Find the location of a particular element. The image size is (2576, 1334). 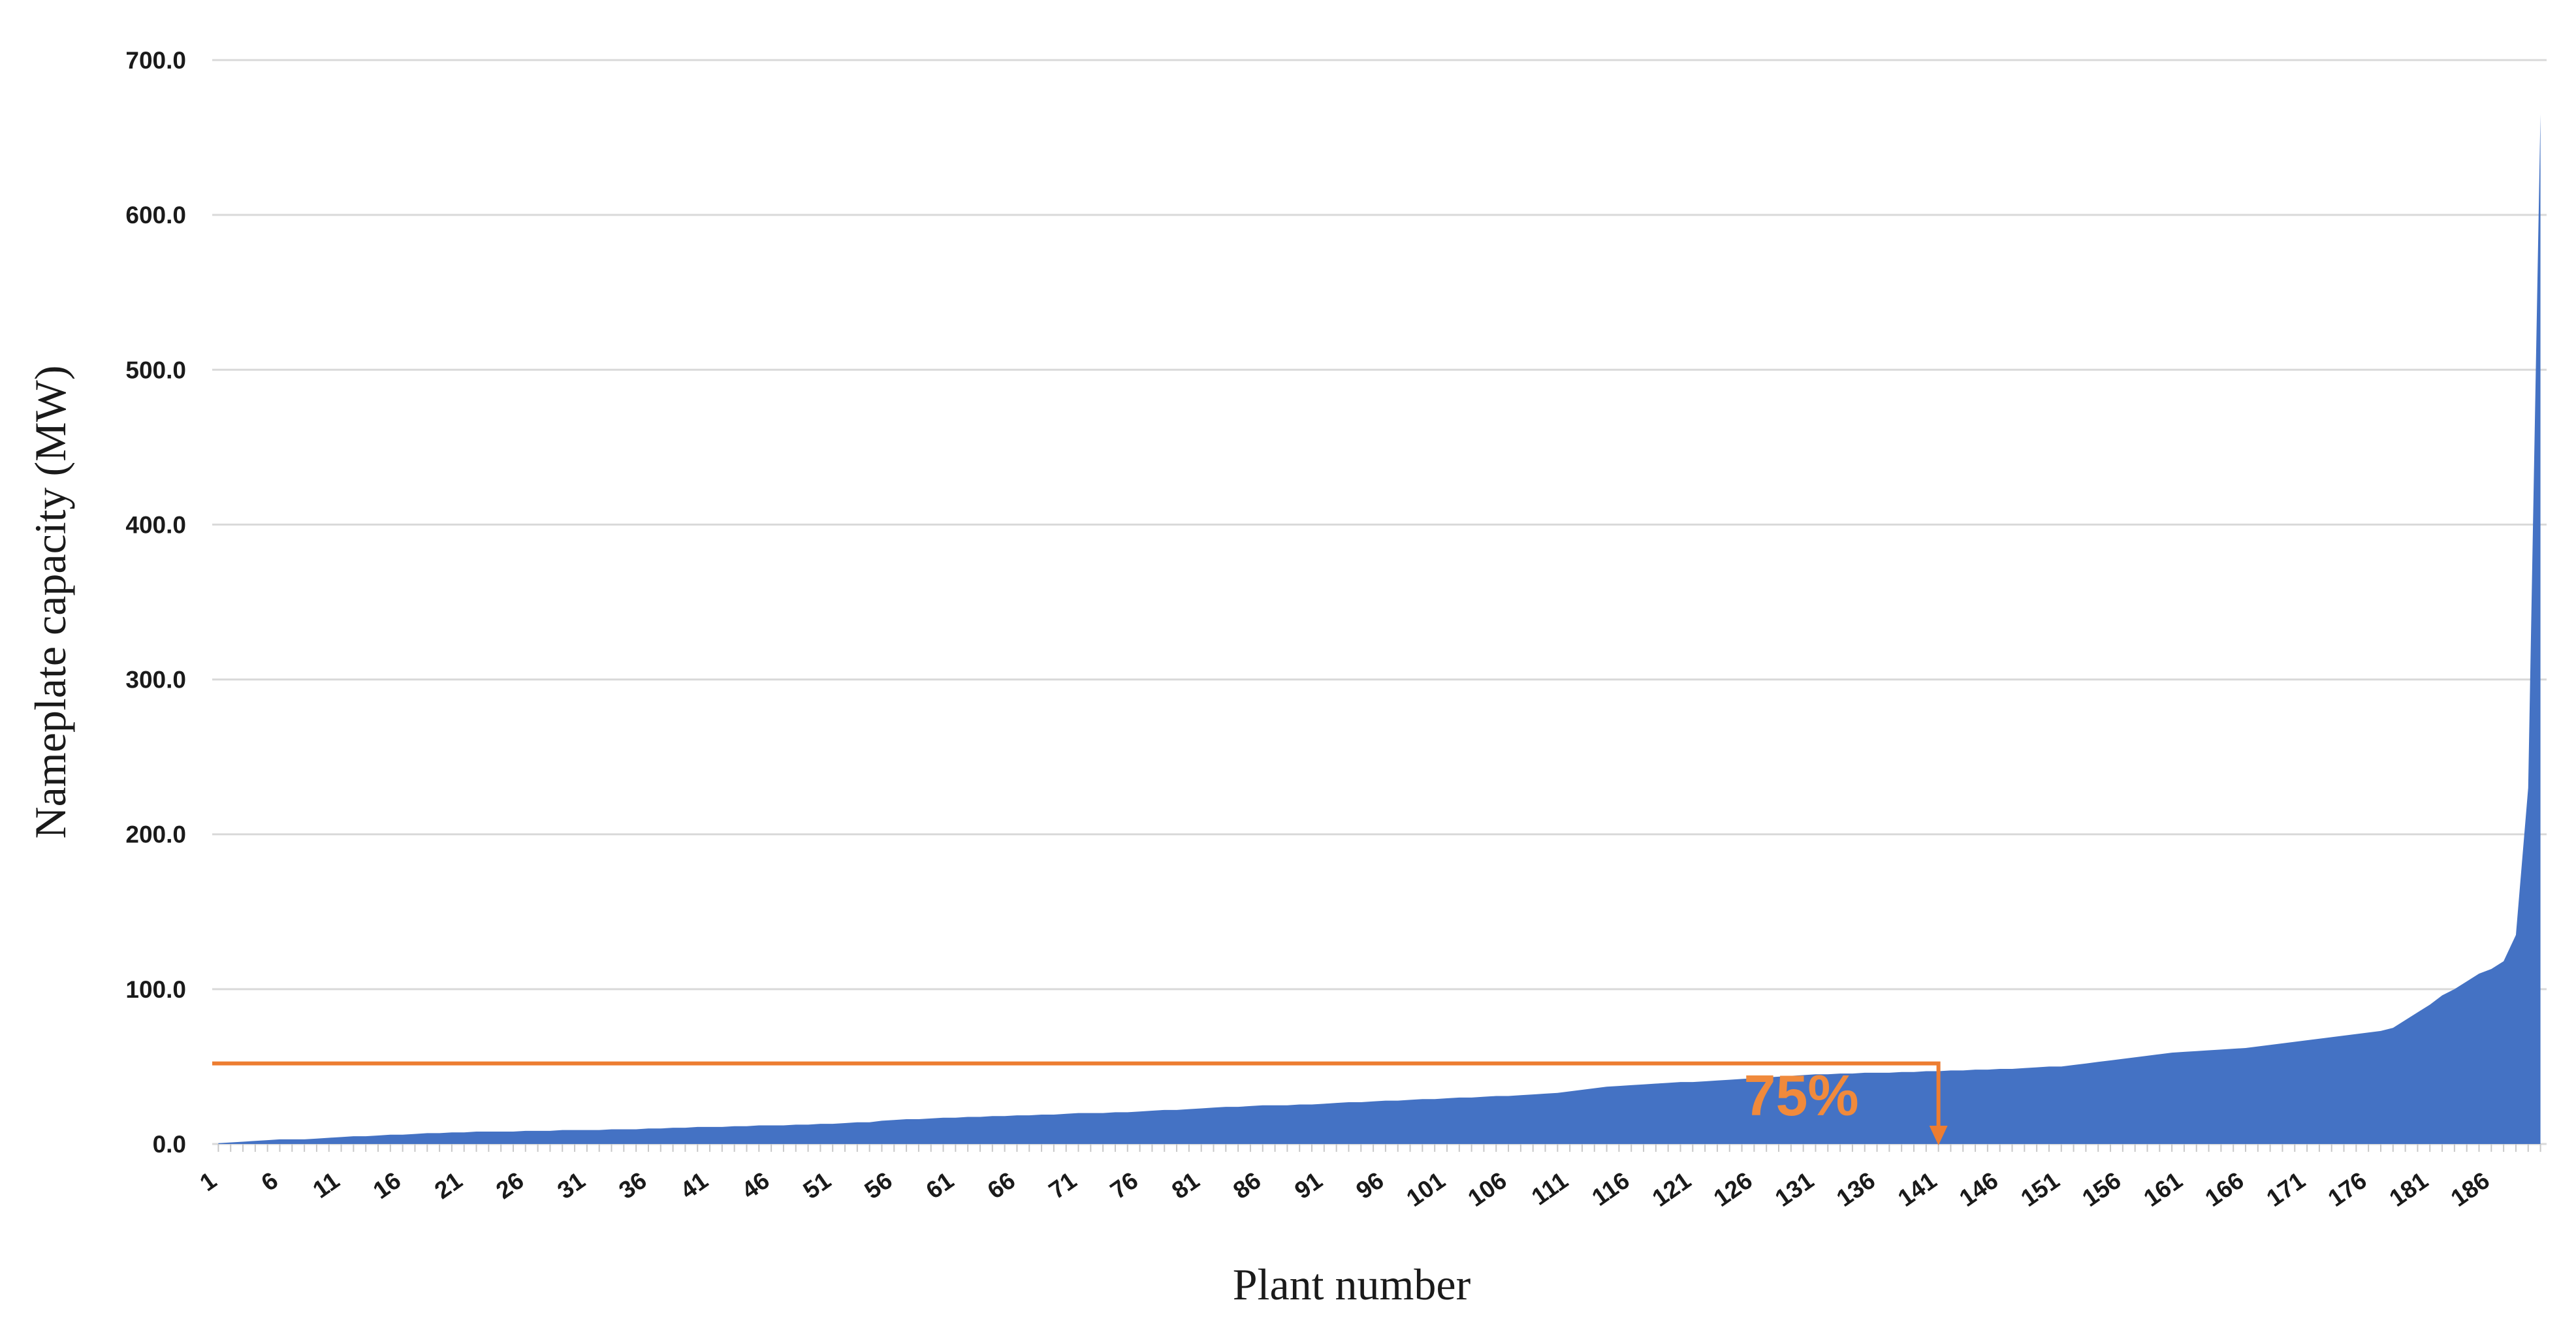

x-axis-title: Plant number is located at coordinates (1352, 1285).